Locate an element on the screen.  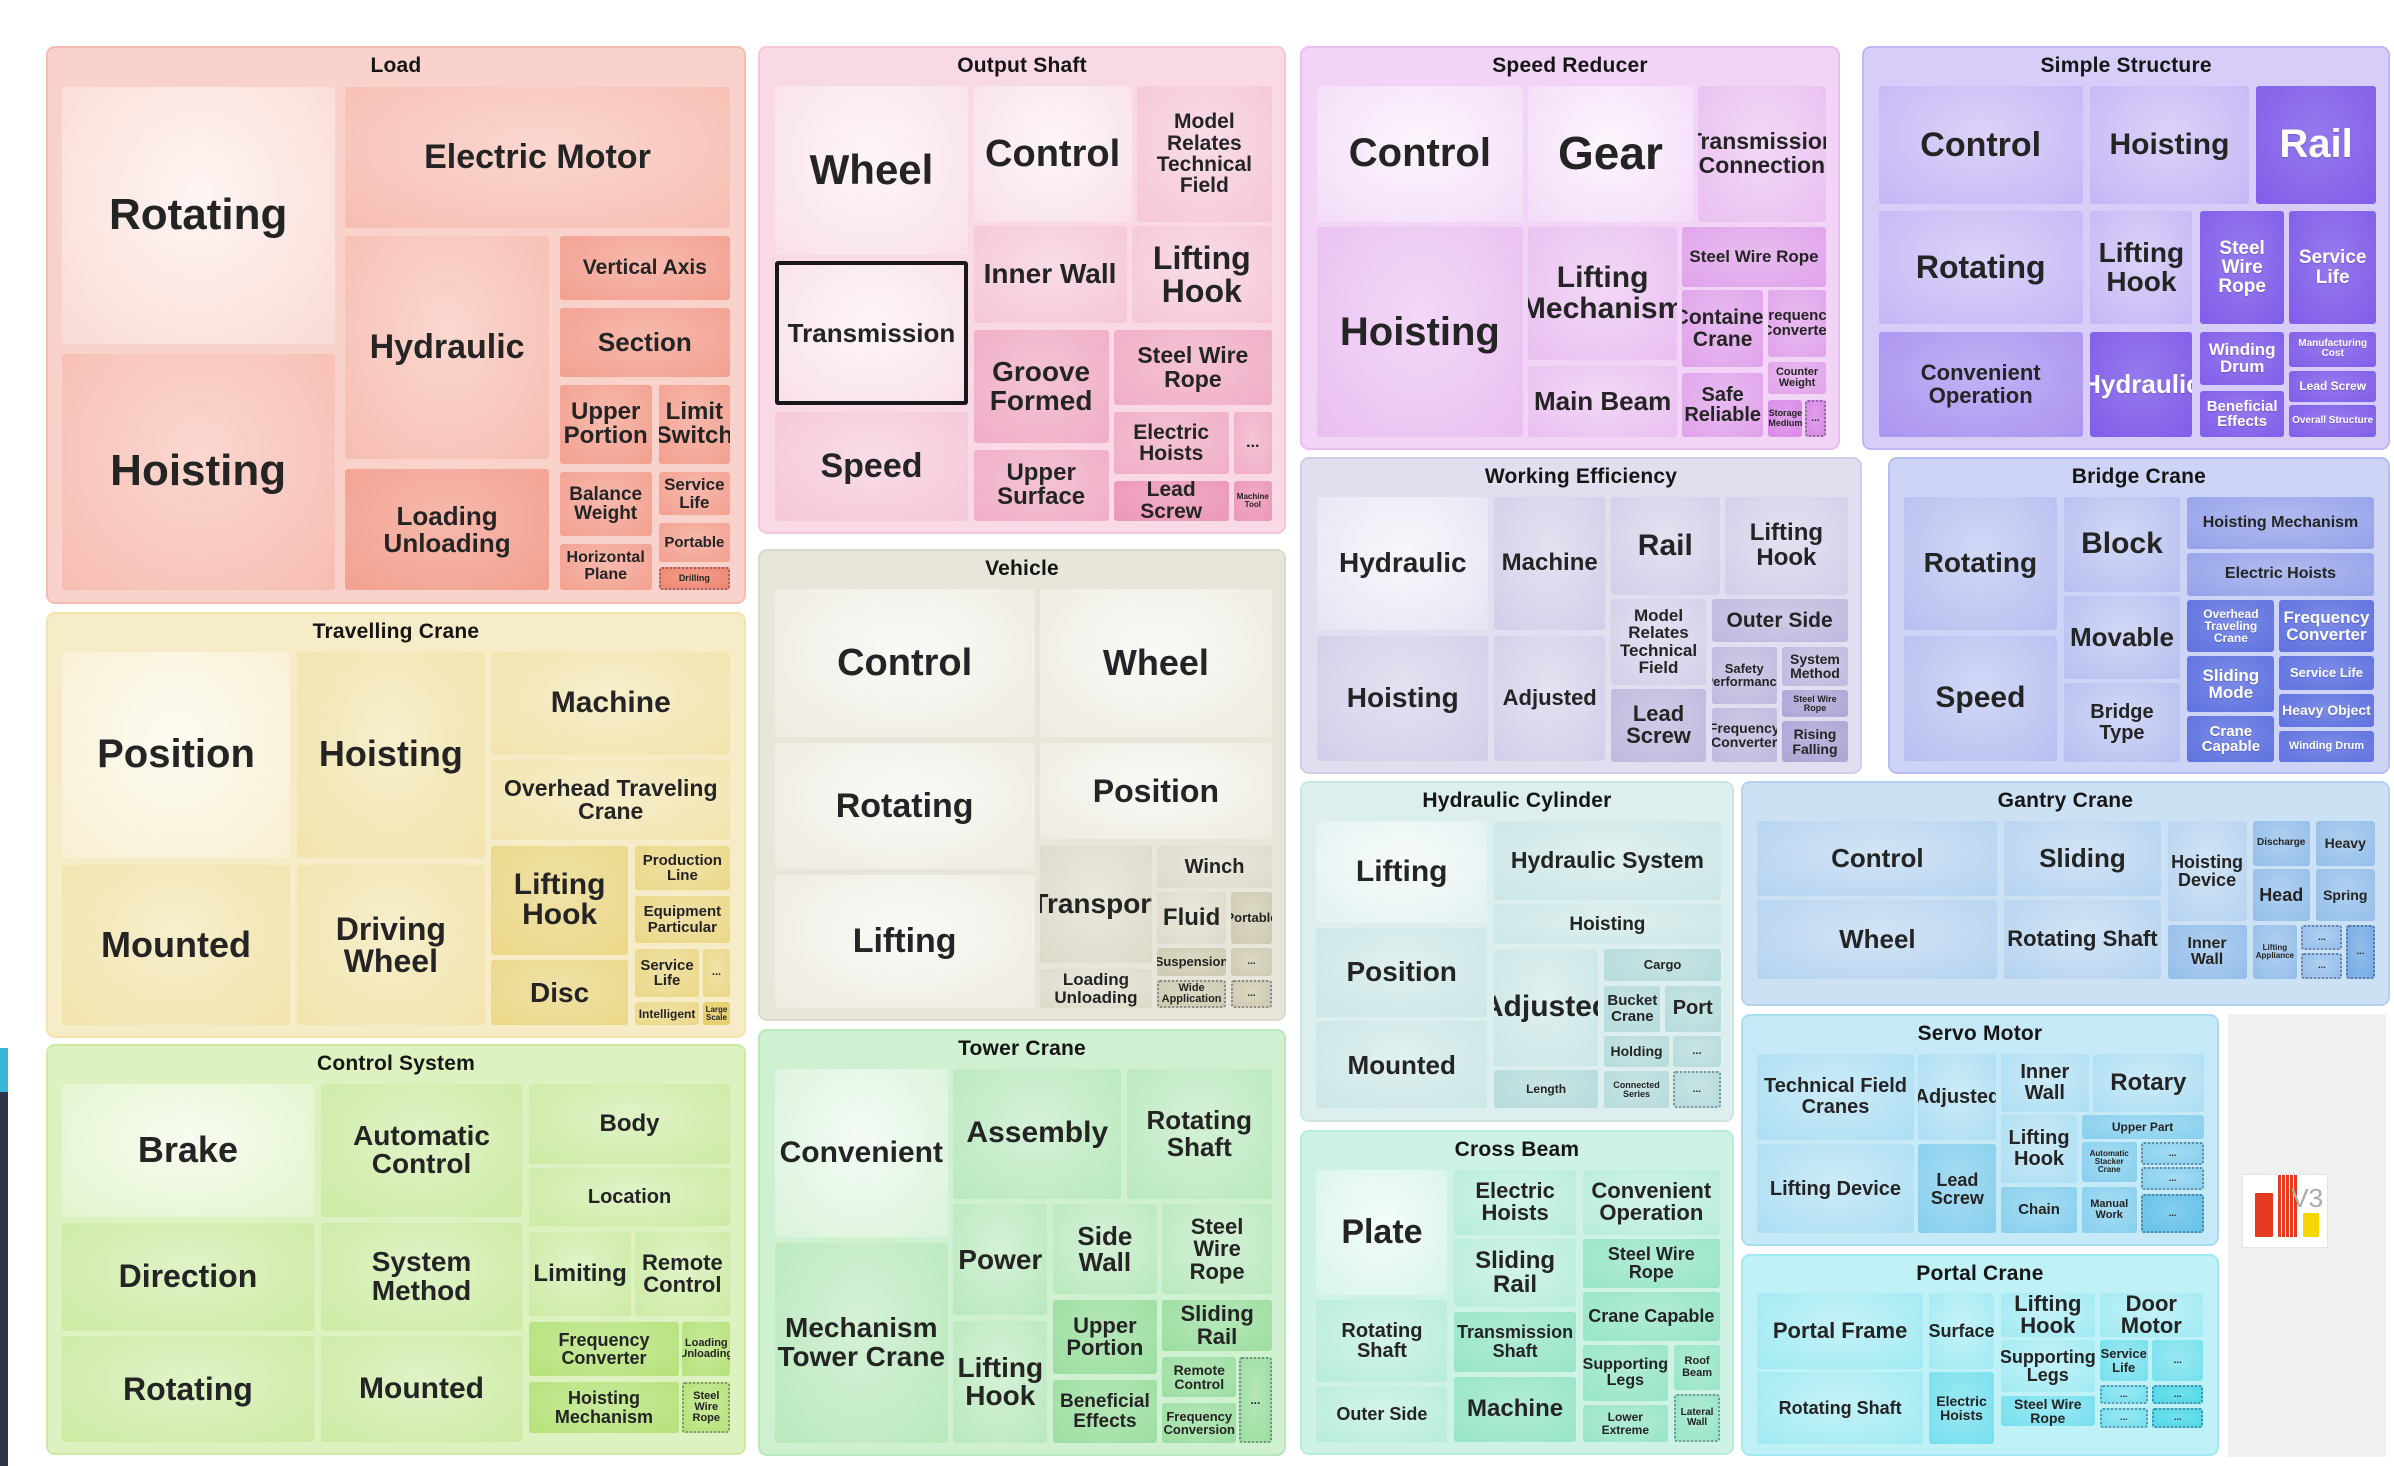
tile-convenient-operation: Convenient Operation is located at coordinates (1651, 1202).